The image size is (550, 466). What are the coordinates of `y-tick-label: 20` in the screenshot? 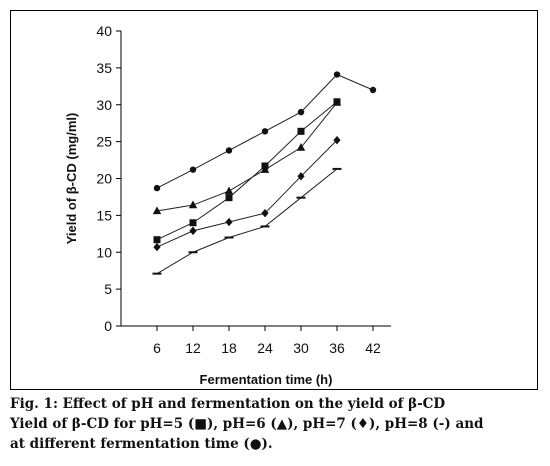 It's located at (104, 179).